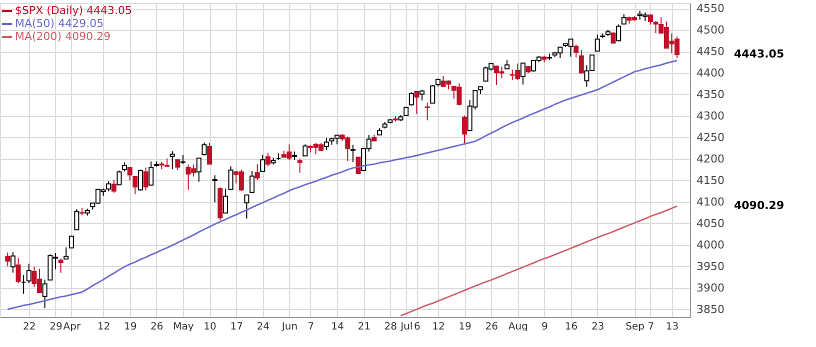 The image size is (816, 347). I want to click on x-tick-label: 17, so click(236, 327).